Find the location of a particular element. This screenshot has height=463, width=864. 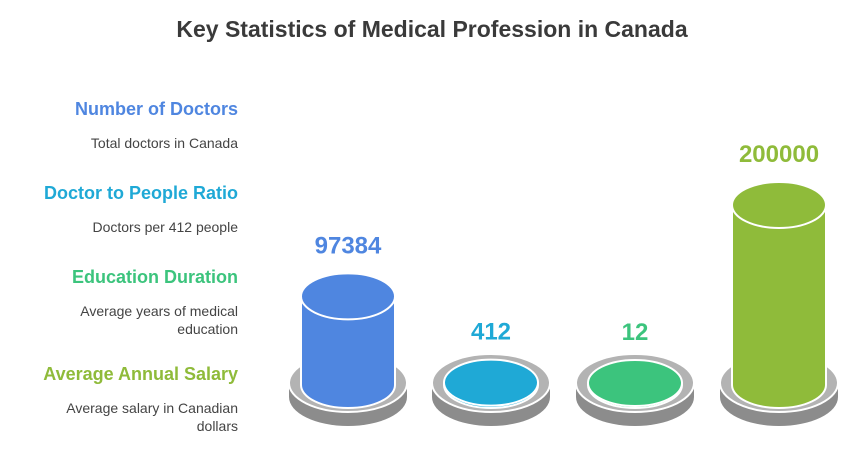

value-label: 412 is located at coordinates (491, 332).